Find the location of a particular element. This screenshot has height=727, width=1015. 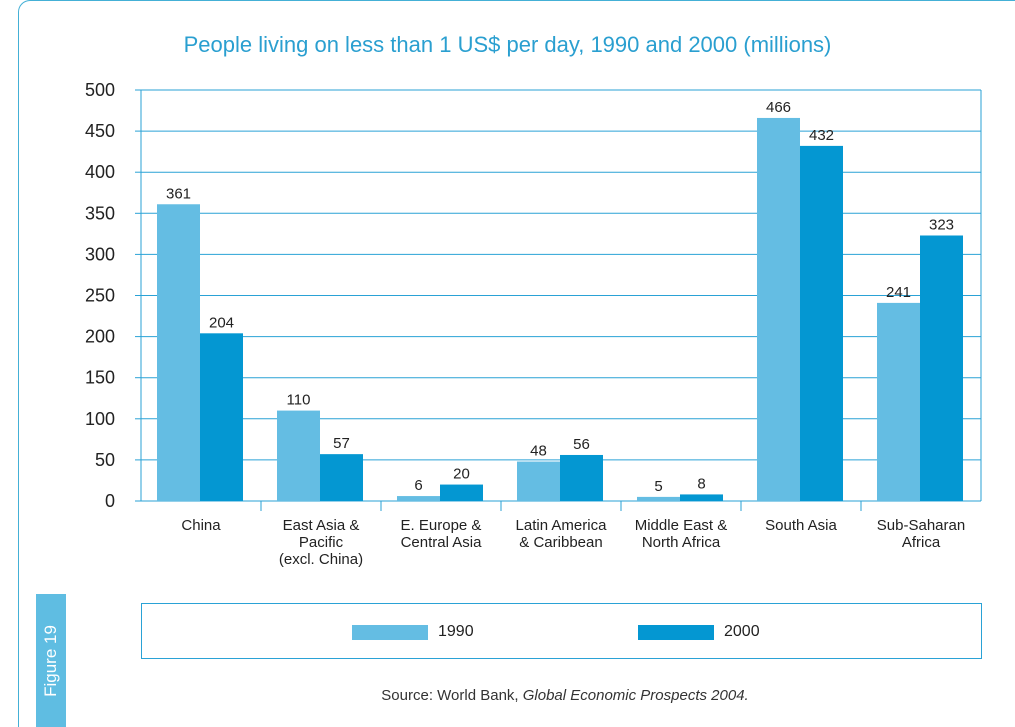

legend-swatch-2000 is located at coordinates (676, 632).